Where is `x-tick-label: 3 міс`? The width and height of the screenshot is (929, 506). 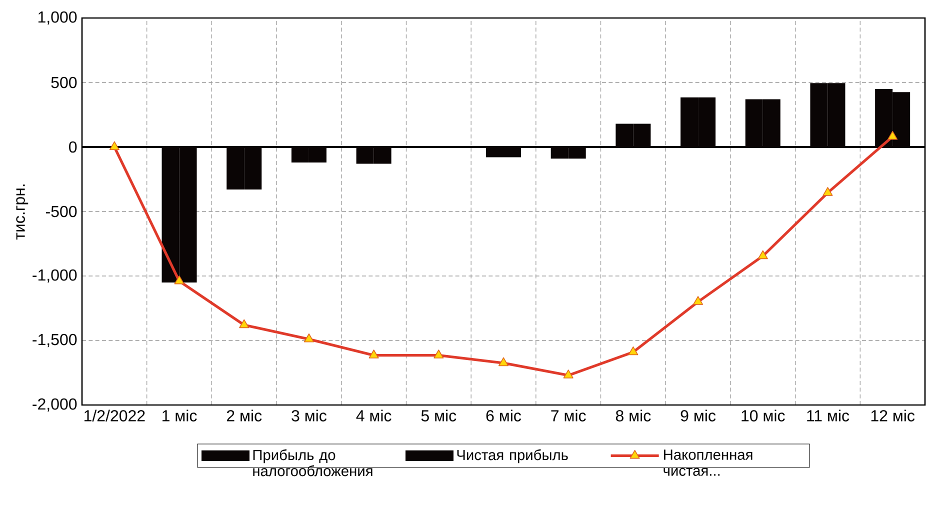
x-tick-label: 3 міс is located at coordinates (309, 416).